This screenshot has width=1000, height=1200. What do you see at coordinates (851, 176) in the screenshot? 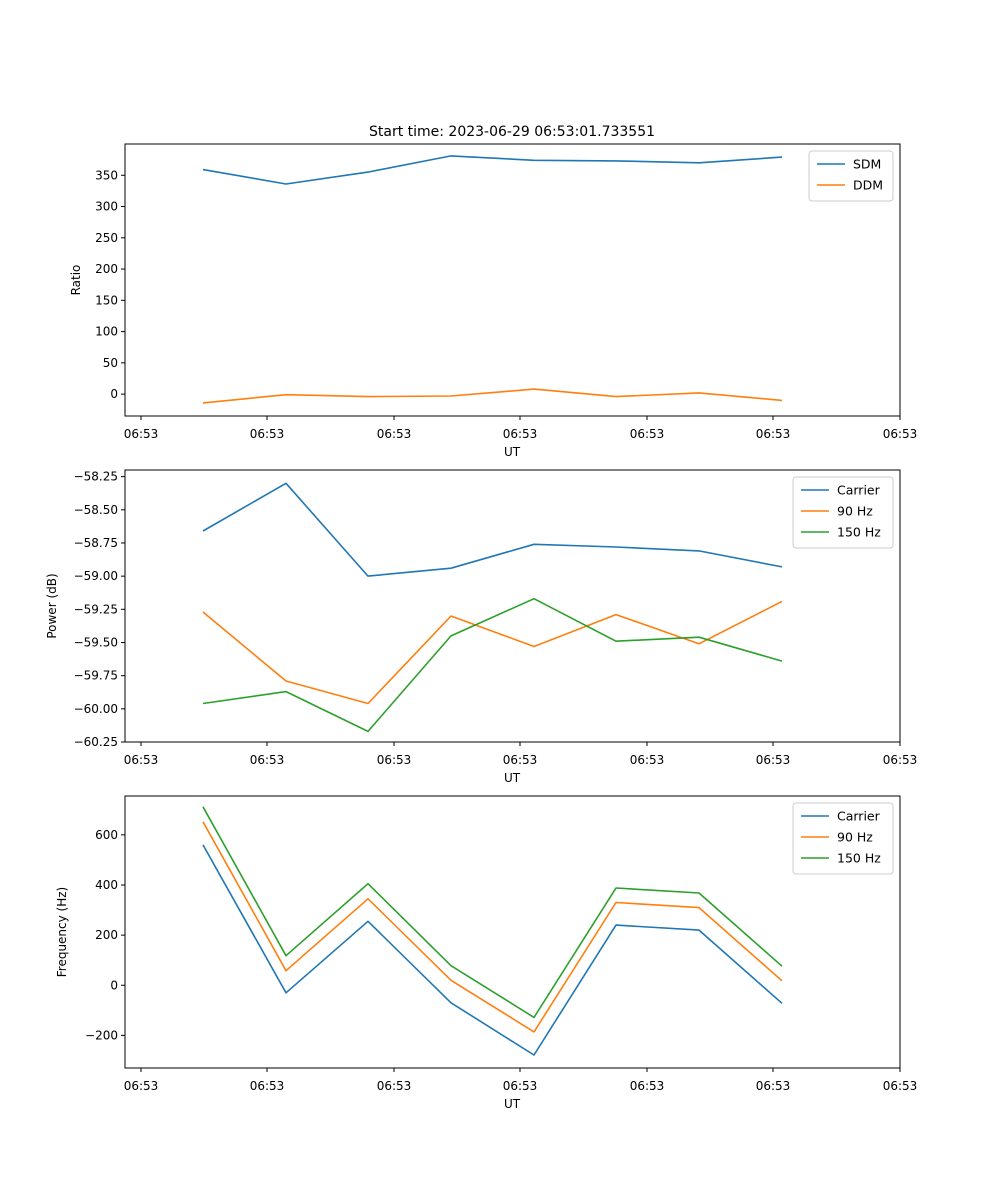
I see `legend: SDM DDM` at bounding box center [851, 176].